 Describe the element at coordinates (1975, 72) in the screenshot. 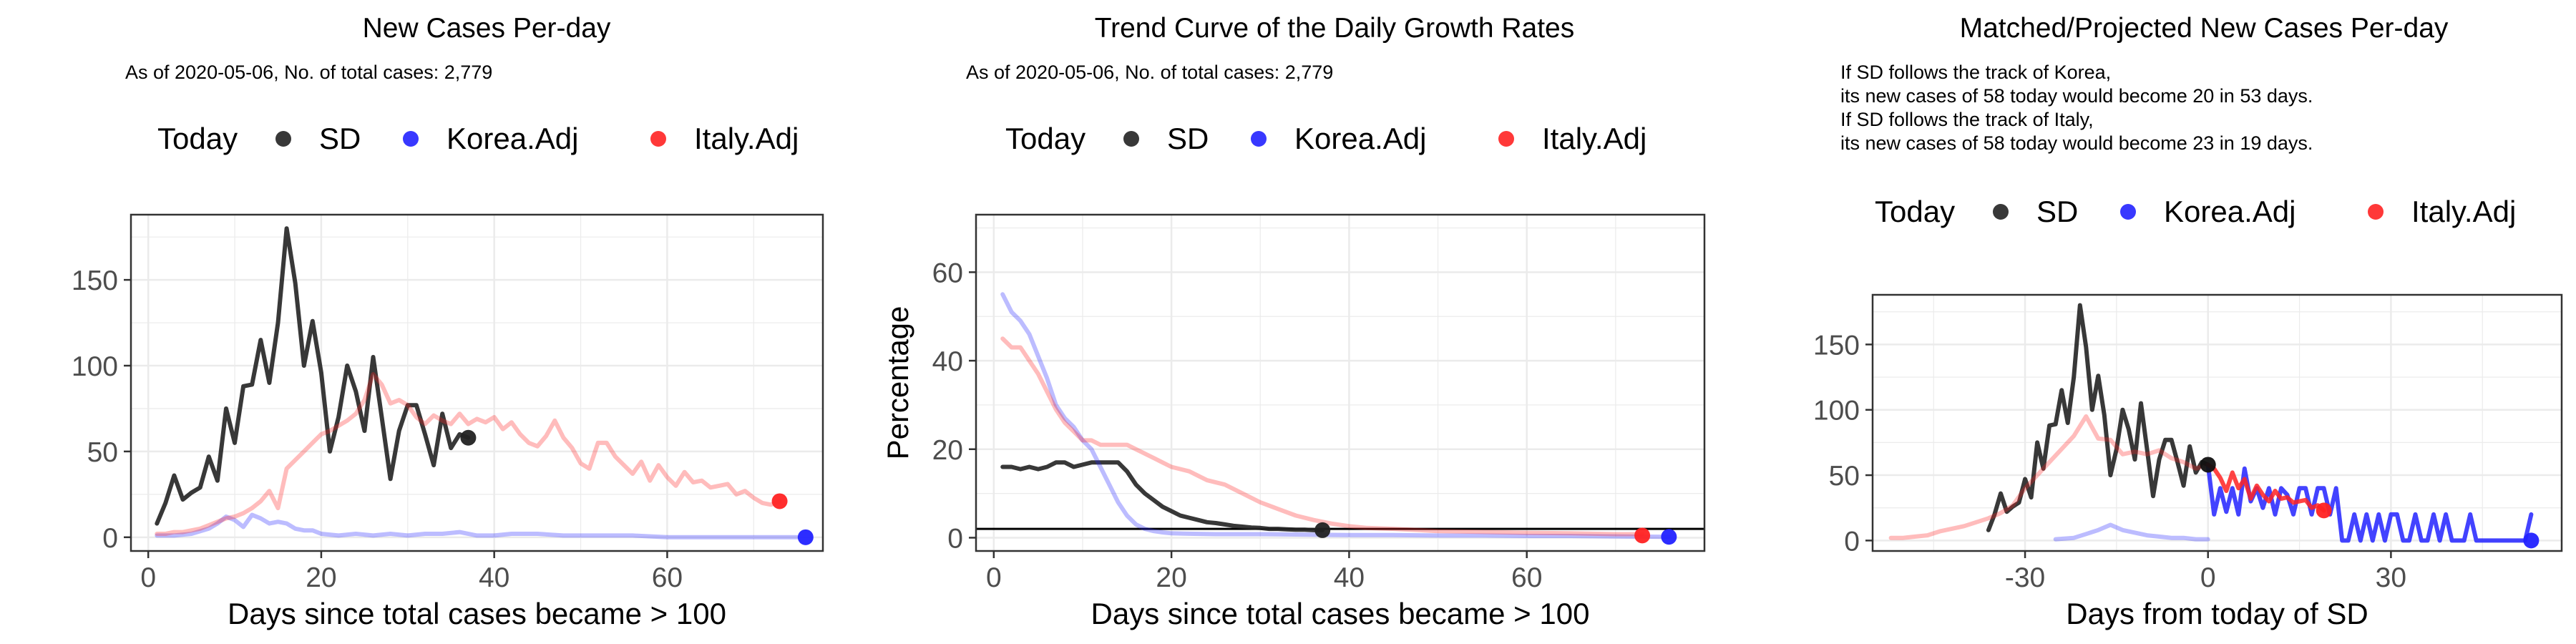

I see `chart-annotation: If SD follows the track of Korea,` at that location.